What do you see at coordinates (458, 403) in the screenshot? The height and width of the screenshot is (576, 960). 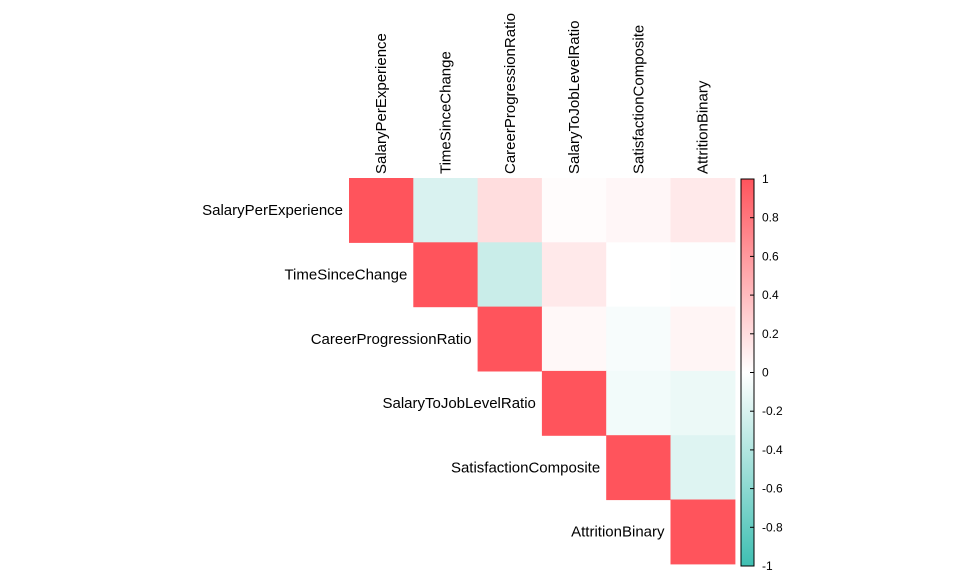 I see `row-label: SalaryToJobLevelRatio` at bounding box center [458, 403].